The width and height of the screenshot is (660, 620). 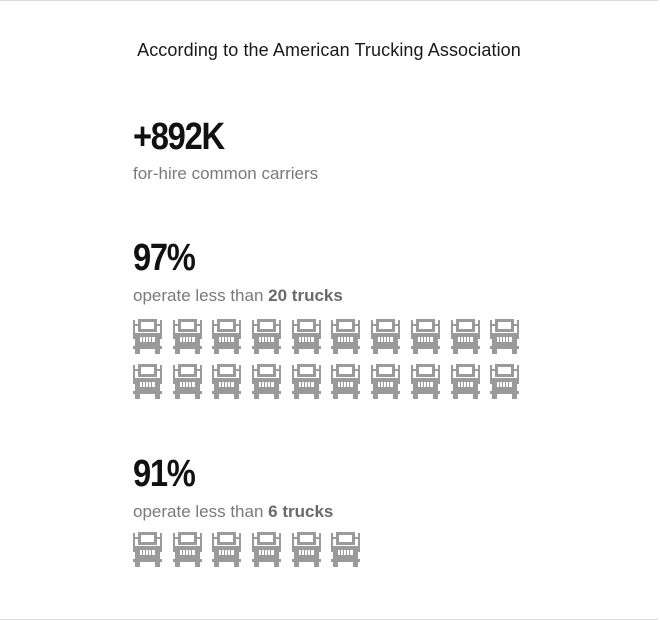 I want to click on stat-value-under-6: 91%, so click(x=164, y=474).